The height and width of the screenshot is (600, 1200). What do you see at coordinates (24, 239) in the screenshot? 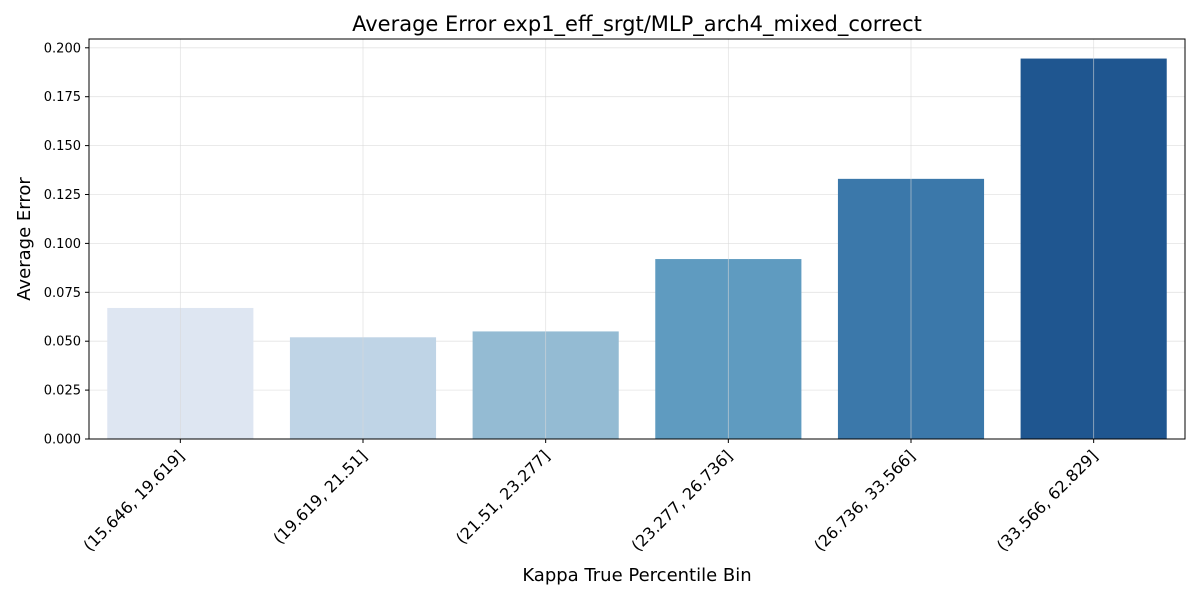
I see `y-axis-label: Average Error` at bounding box center [24, 239].